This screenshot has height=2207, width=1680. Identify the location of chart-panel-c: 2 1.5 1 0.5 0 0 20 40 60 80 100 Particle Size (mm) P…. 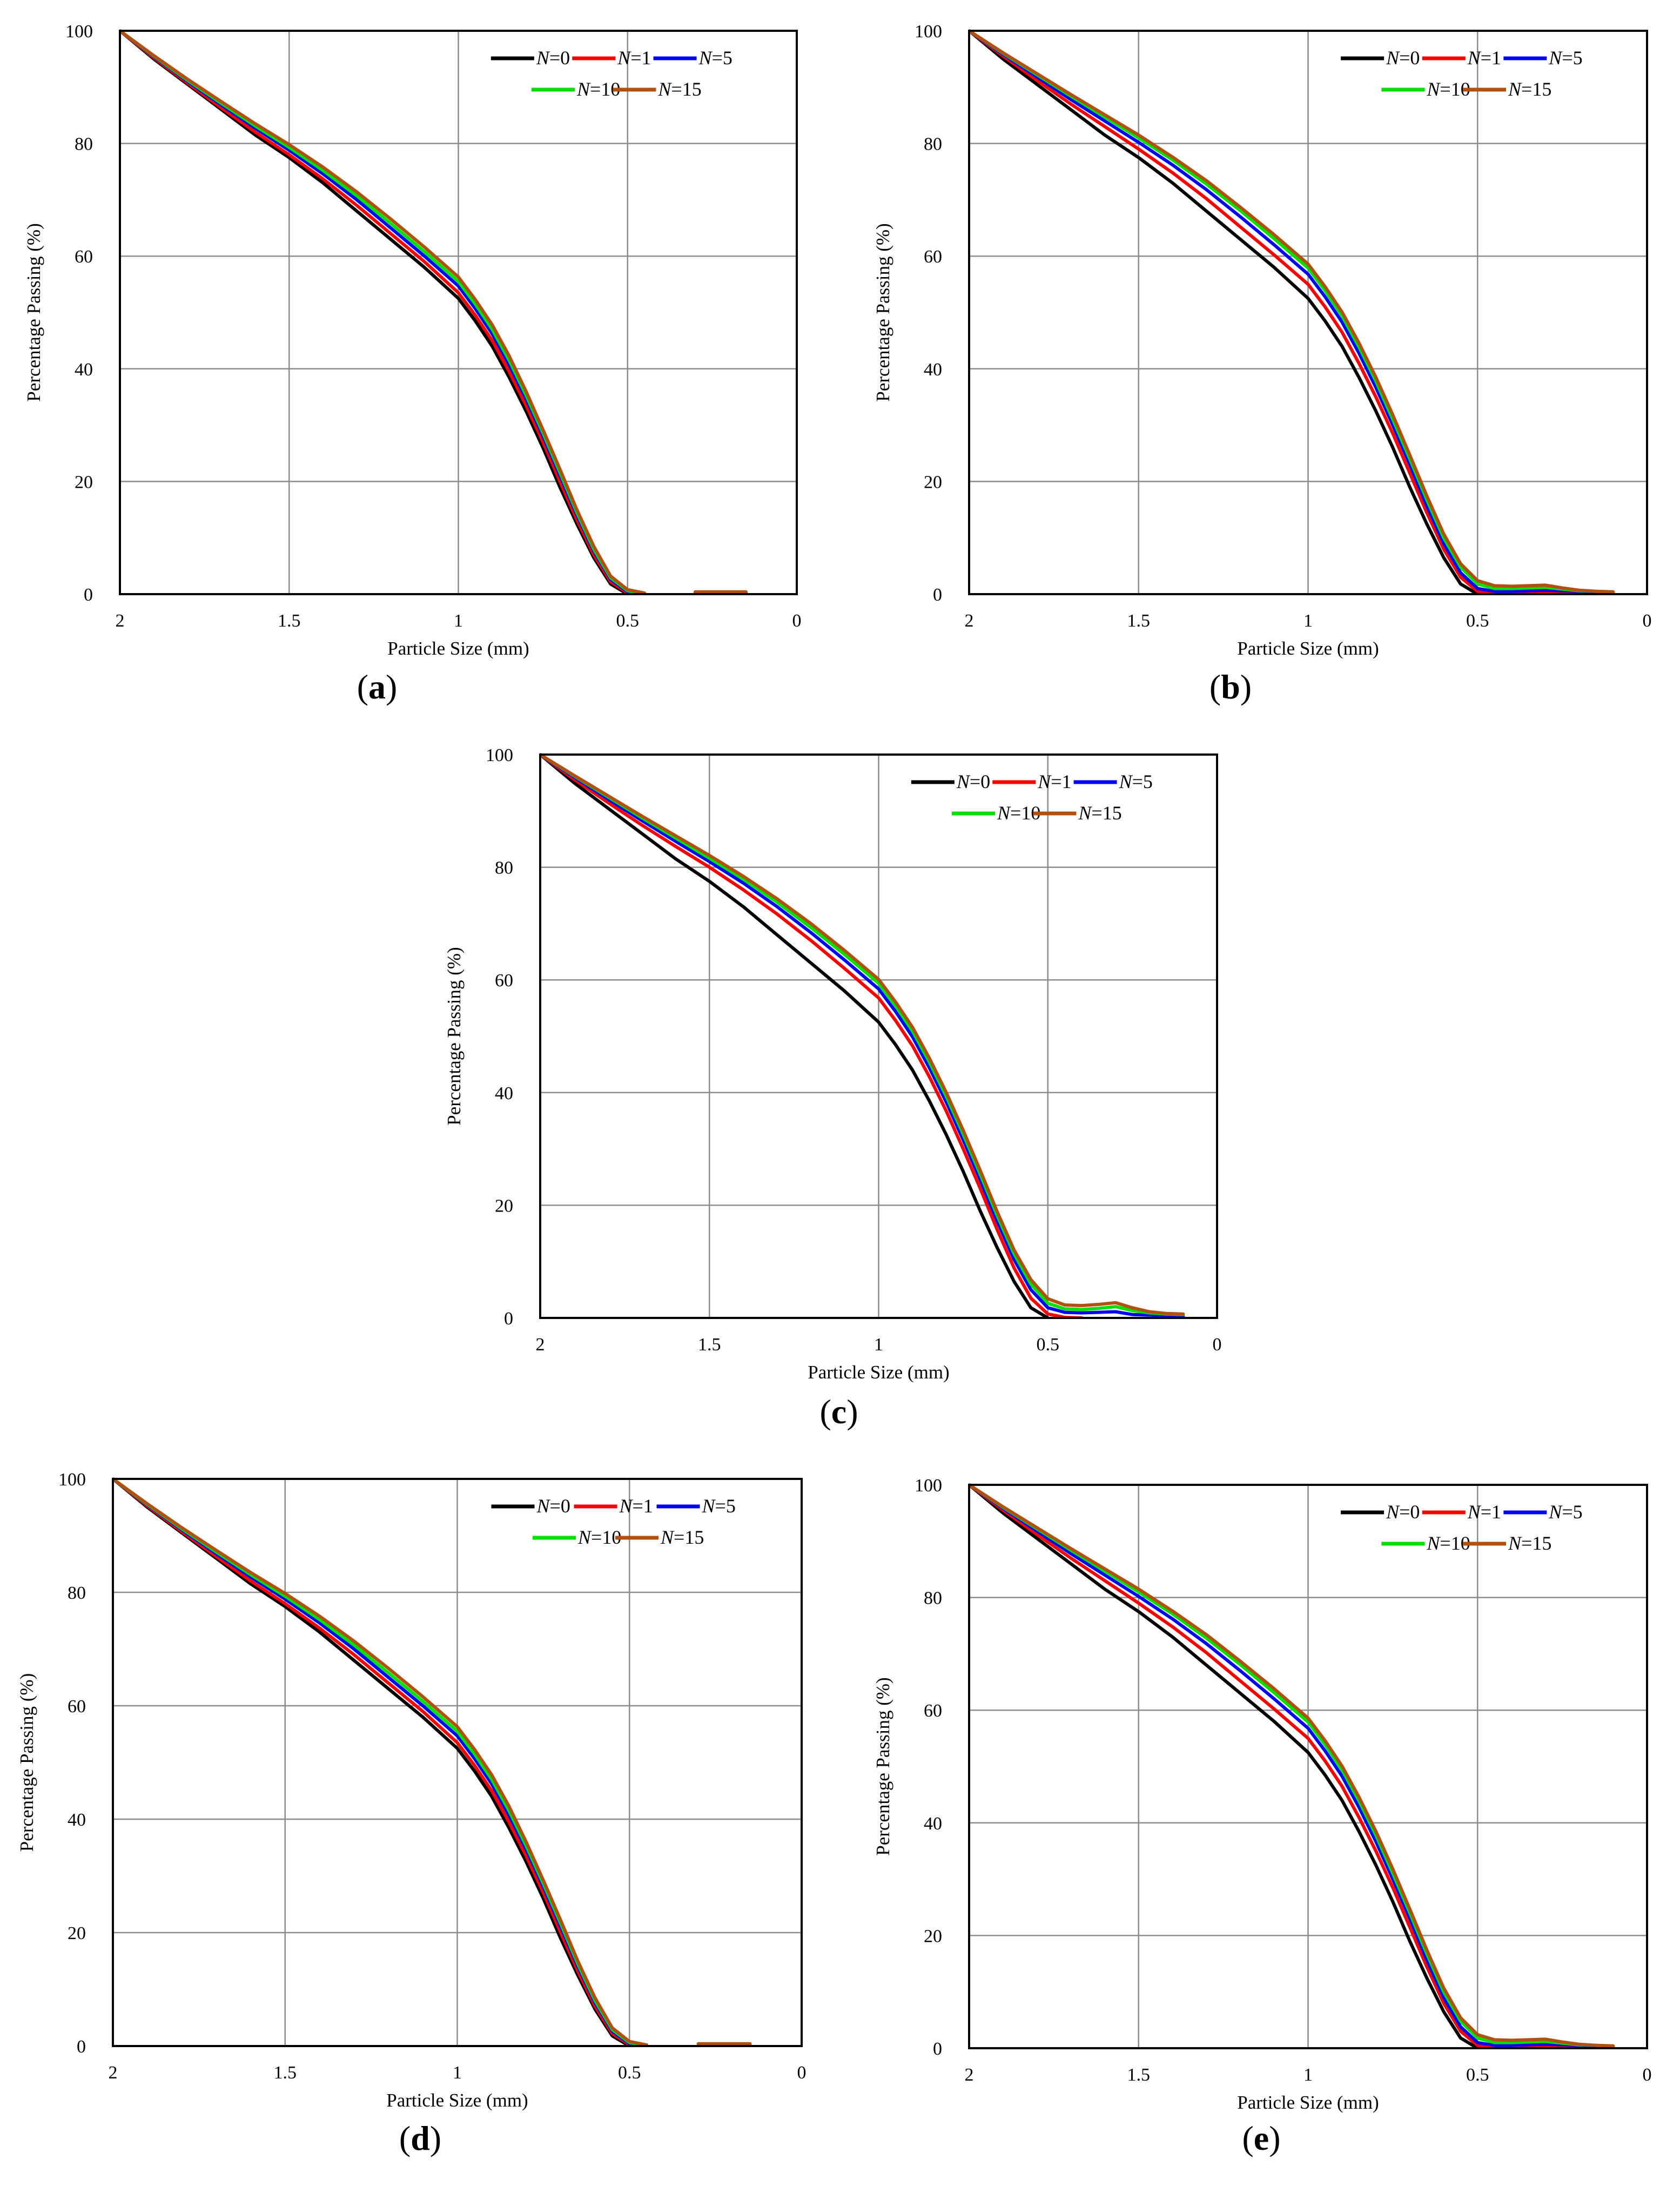
(833, 1064).